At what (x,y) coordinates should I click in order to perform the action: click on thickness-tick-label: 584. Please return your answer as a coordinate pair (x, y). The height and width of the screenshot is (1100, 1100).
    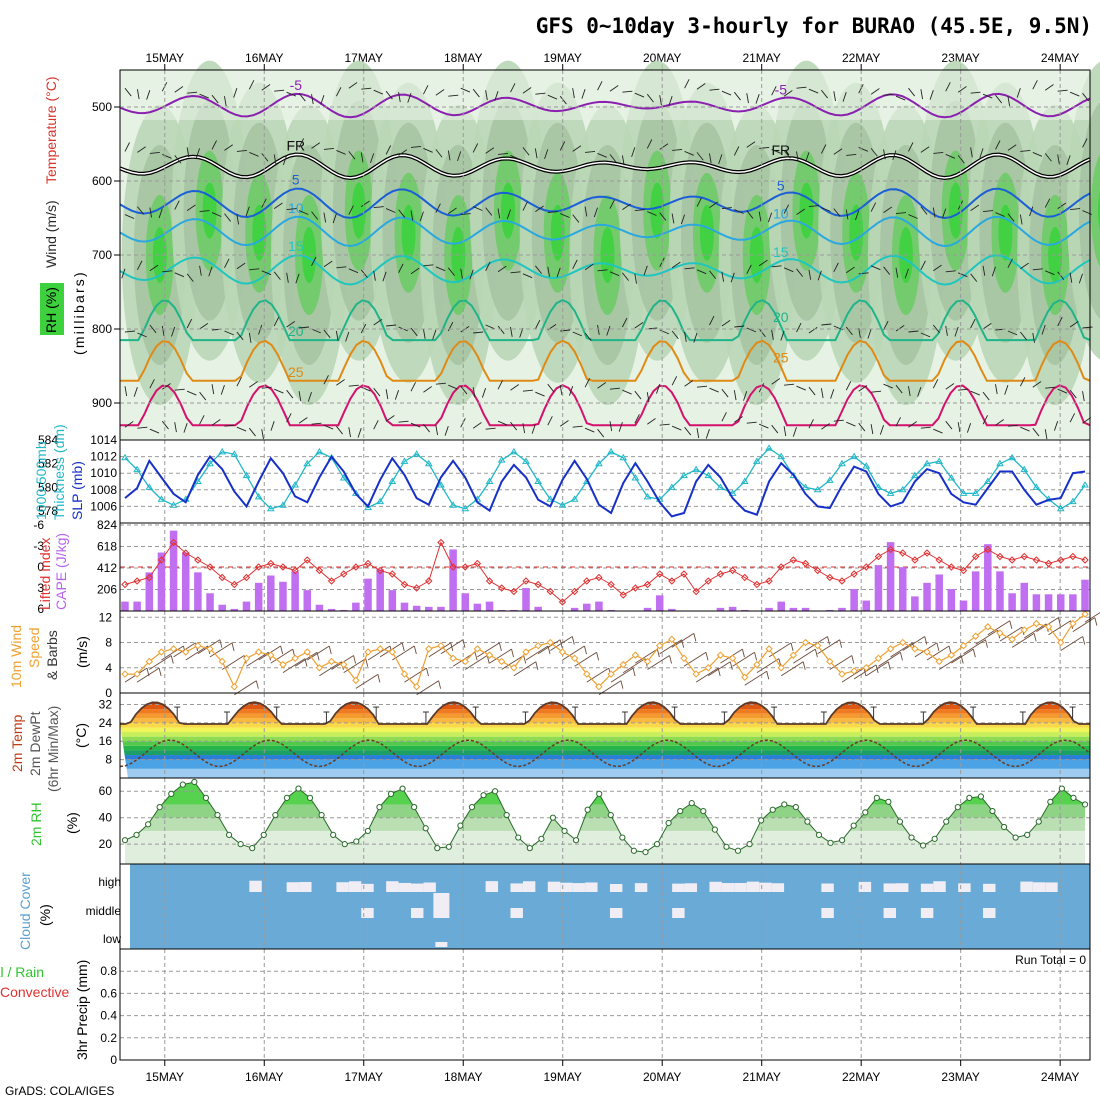
    Looking at the image, I should click on (48, 440).